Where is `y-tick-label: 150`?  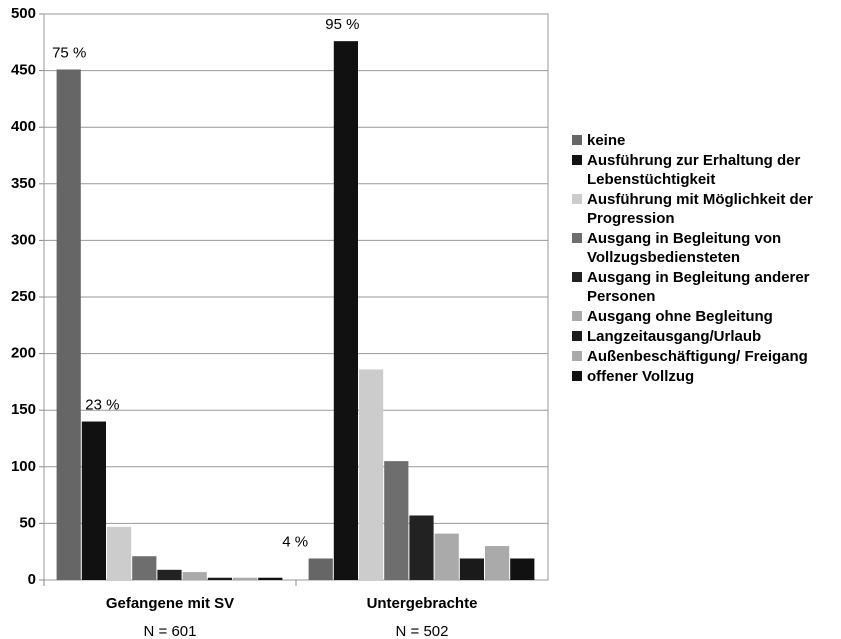 y-tick-label: 150 is located at coordinates (23, 409).